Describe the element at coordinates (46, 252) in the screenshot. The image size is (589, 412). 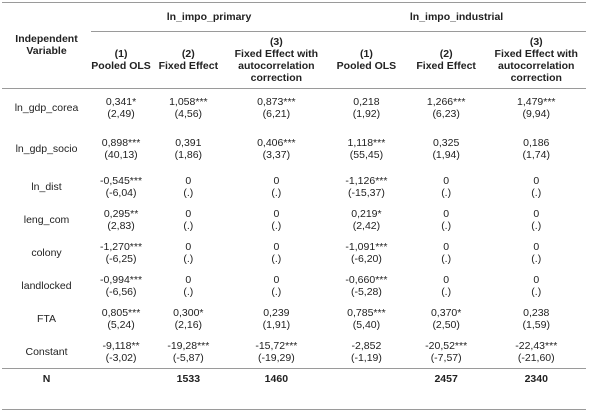
I see `variable-name: colony` at that location.